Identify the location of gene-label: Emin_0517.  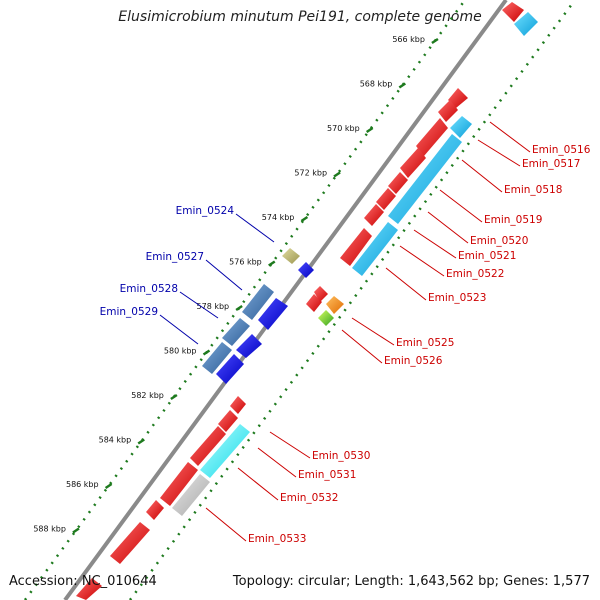
(551, 164).